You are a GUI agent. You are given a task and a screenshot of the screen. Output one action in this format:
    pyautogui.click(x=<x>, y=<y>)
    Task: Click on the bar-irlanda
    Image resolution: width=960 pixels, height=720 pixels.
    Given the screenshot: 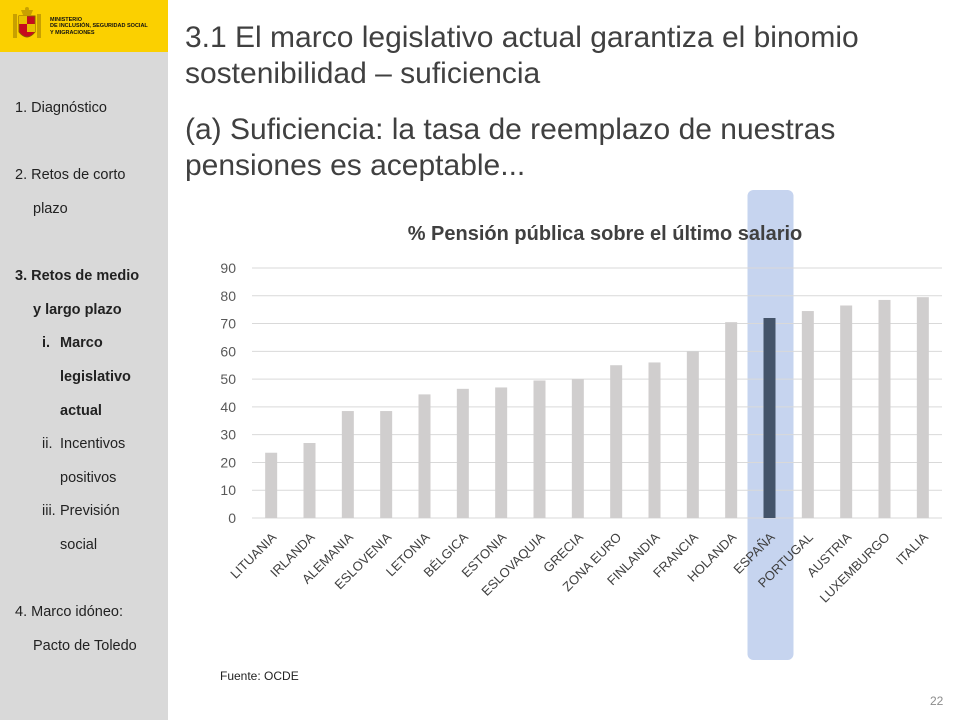 What is the action you would take?
    pyautogui.click(x=309, y=480)
    